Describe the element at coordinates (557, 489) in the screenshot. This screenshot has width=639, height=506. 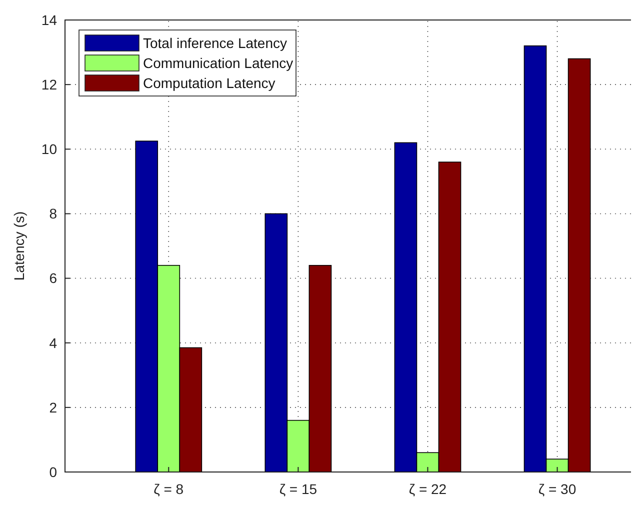
I see `x-tick-label: ζ = 30` at that location.